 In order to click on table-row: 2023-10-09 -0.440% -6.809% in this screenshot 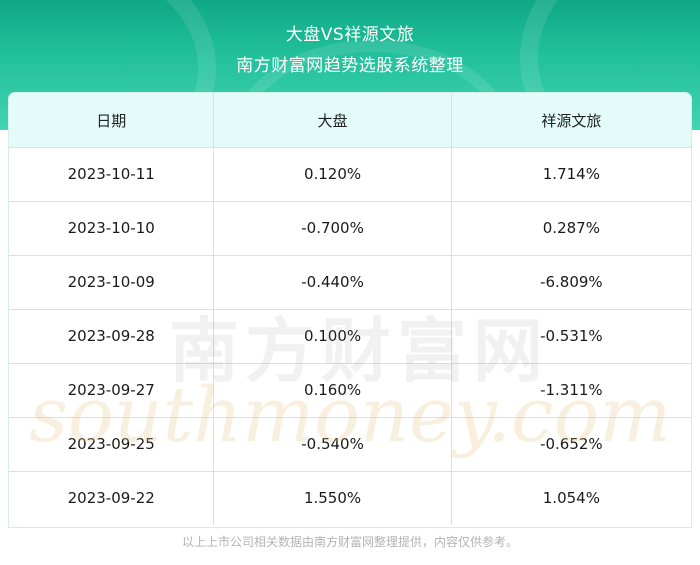, I will do `click(350, 282)`.